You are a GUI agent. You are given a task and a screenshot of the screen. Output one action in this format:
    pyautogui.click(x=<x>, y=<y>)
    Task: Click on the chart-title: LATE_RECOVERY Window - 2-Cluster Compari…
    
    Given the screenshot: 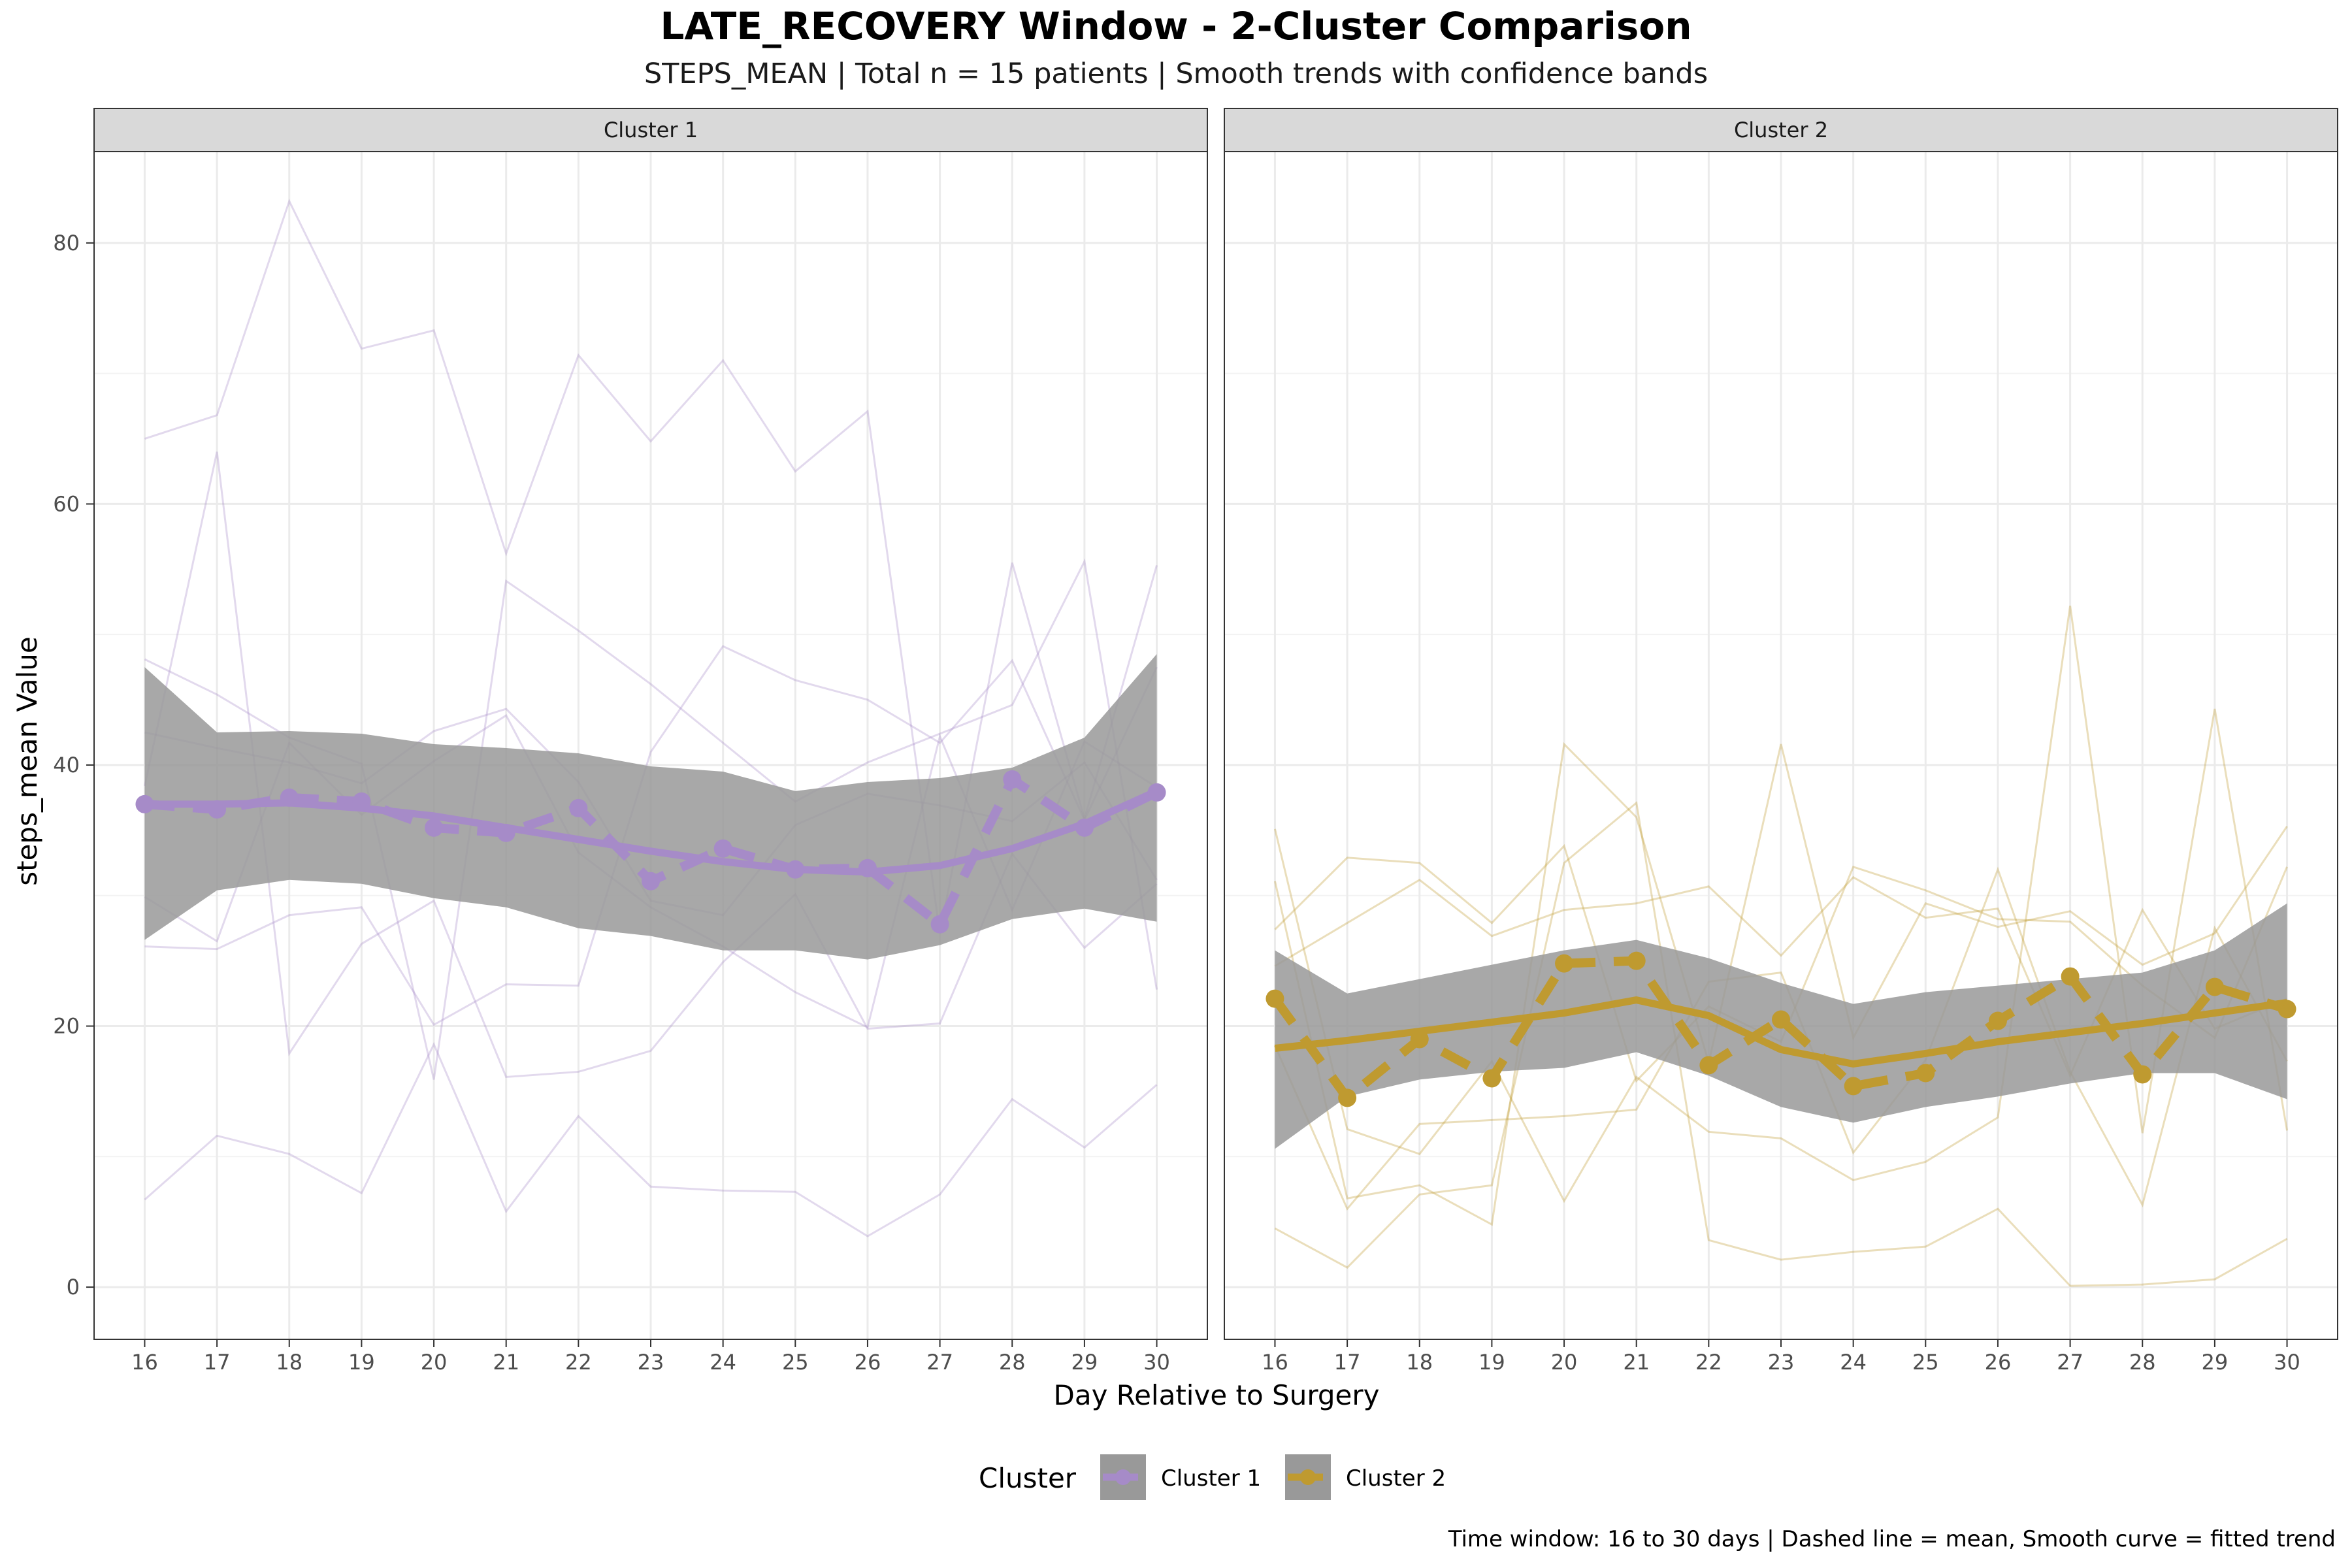 What is the action you would take?
    pyautogui.click(x=1176, y=26)
    